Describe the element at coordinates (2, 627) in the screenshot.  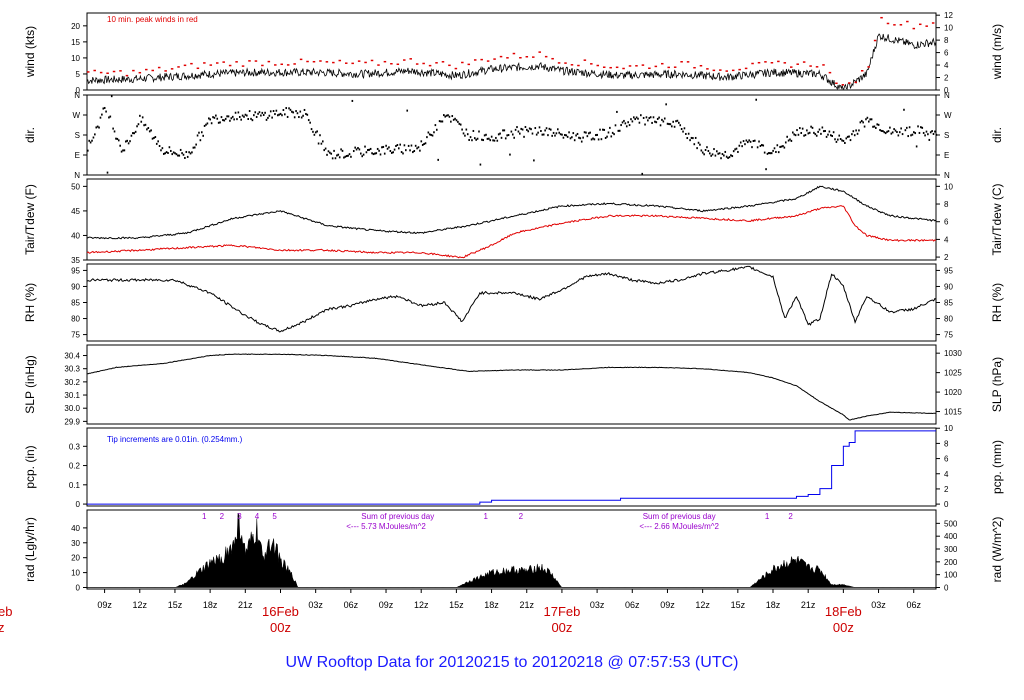
I see `partial-date-sub-label: z` at that location.